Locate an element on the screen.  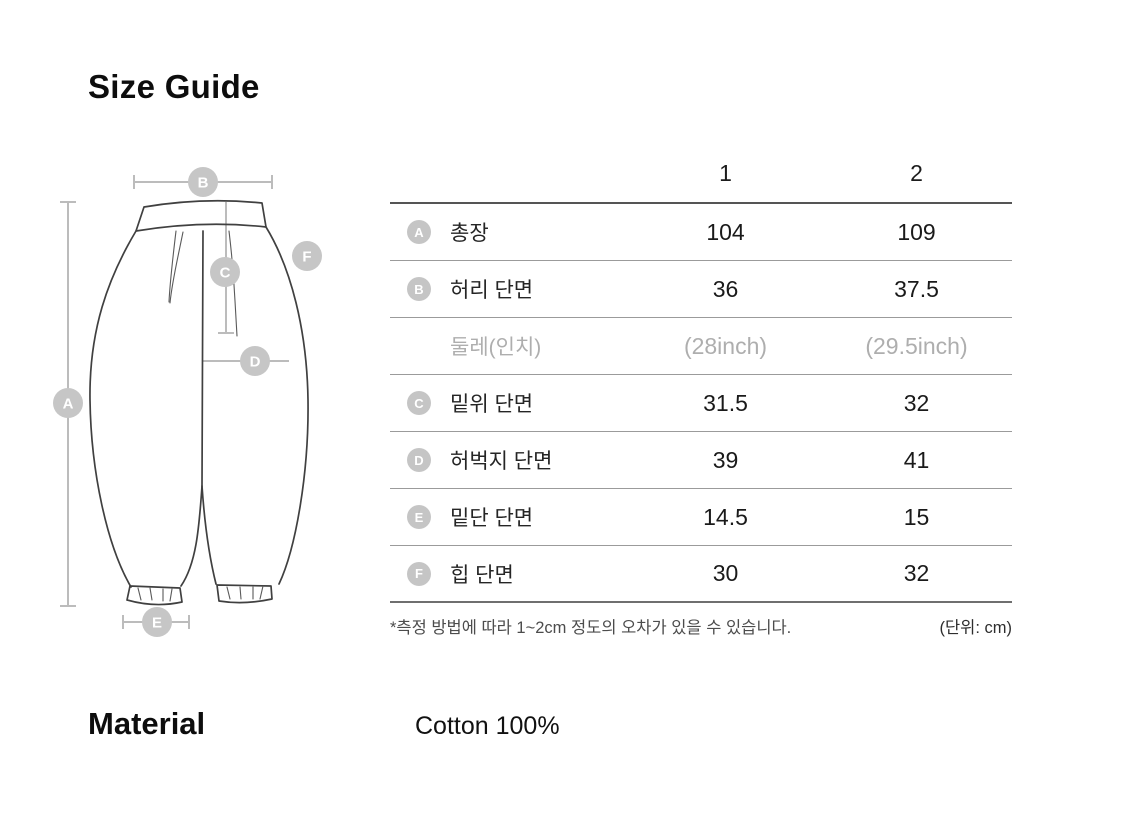
badge-e-circle is located at coordinates (157, 622).